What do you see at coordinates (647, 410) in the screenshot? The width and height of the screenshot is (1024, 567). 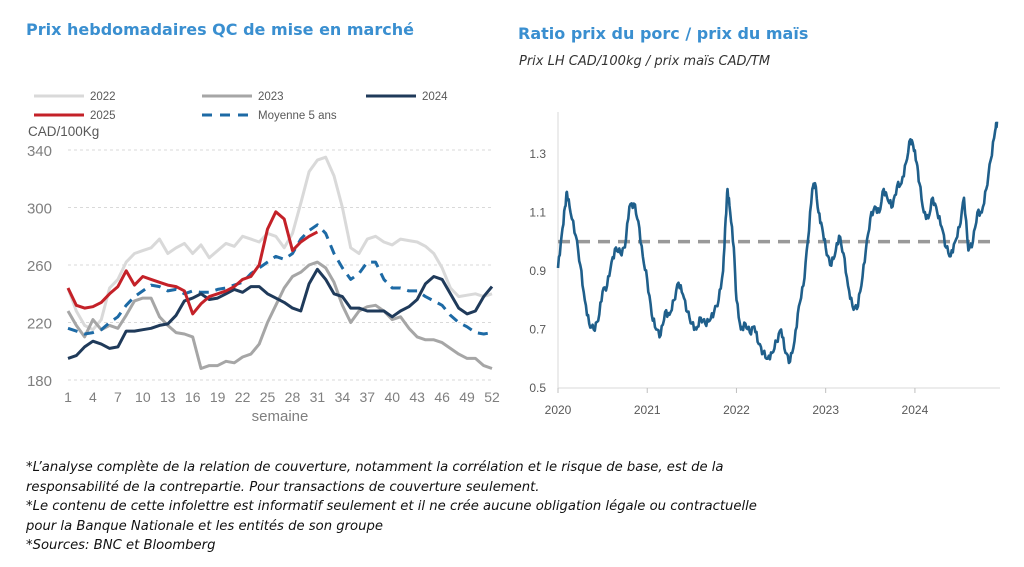 I see `x-tick-label: 2021` at bounding box center [647, 410].